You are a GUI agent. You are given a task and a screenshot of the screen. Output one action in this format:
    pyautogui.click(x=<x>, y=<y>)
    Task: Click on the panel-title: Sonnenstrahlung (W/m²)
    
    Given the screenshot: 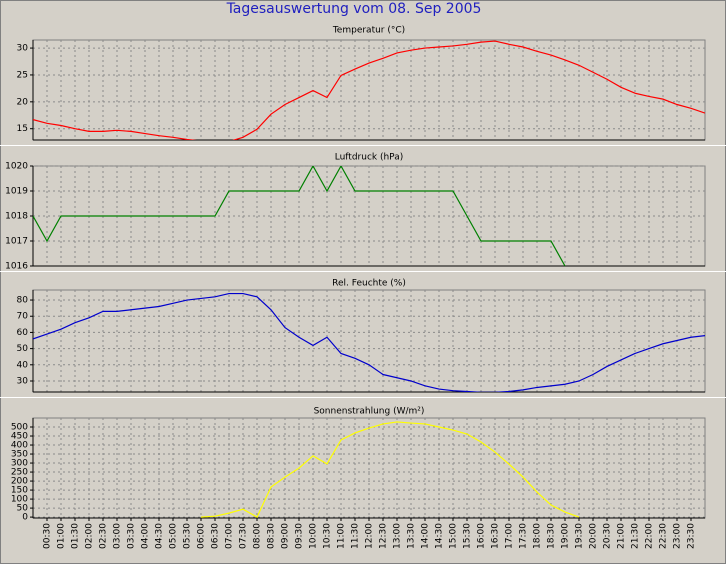 What is the action you would take?
    pyautogui.click(x=369, y=412)
    